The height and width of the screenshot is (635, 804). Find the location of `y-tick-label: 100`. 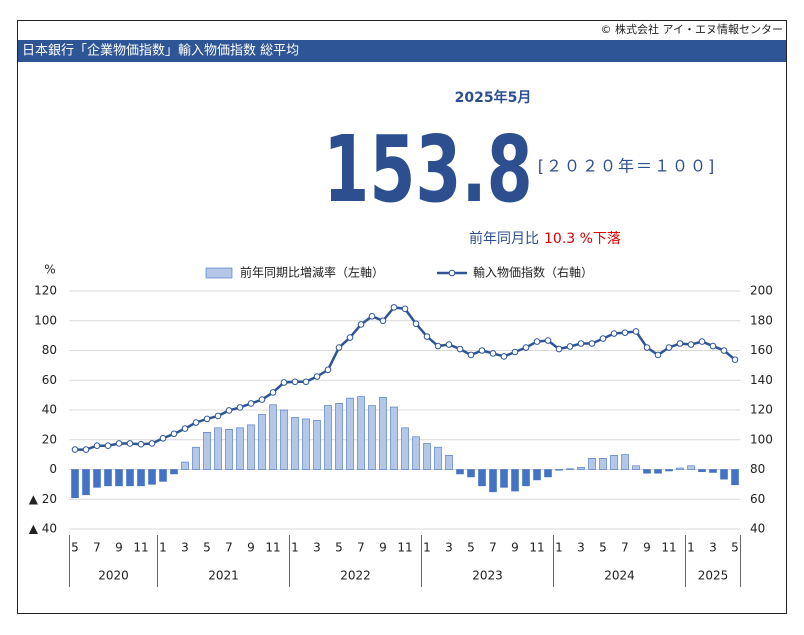

y-tick-label: 100 is located at coordinates (45, 320).